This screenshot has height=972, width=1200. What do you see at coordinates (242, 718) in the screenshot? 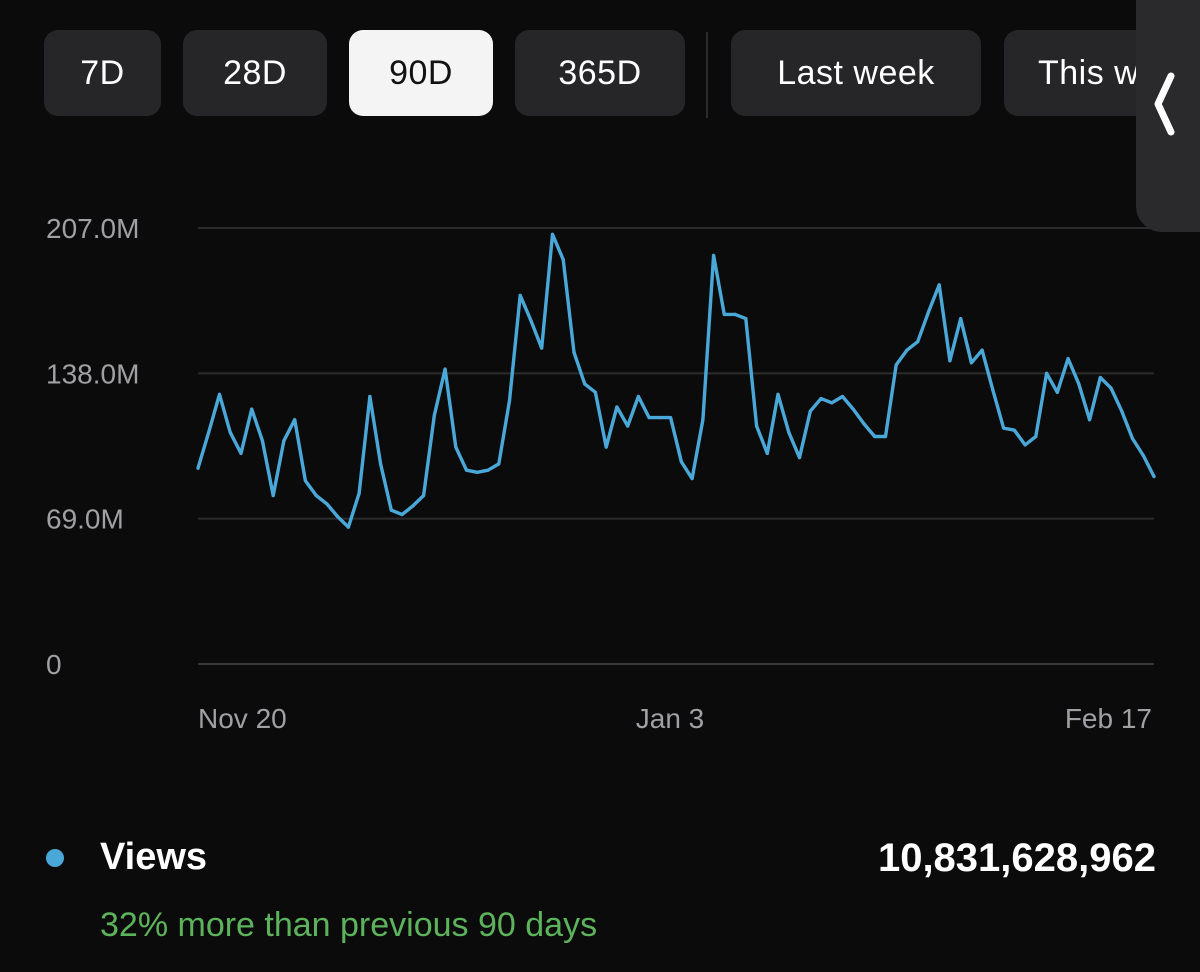
I see `x-tick-label: Nov 20` at bounding box center [242, 718].